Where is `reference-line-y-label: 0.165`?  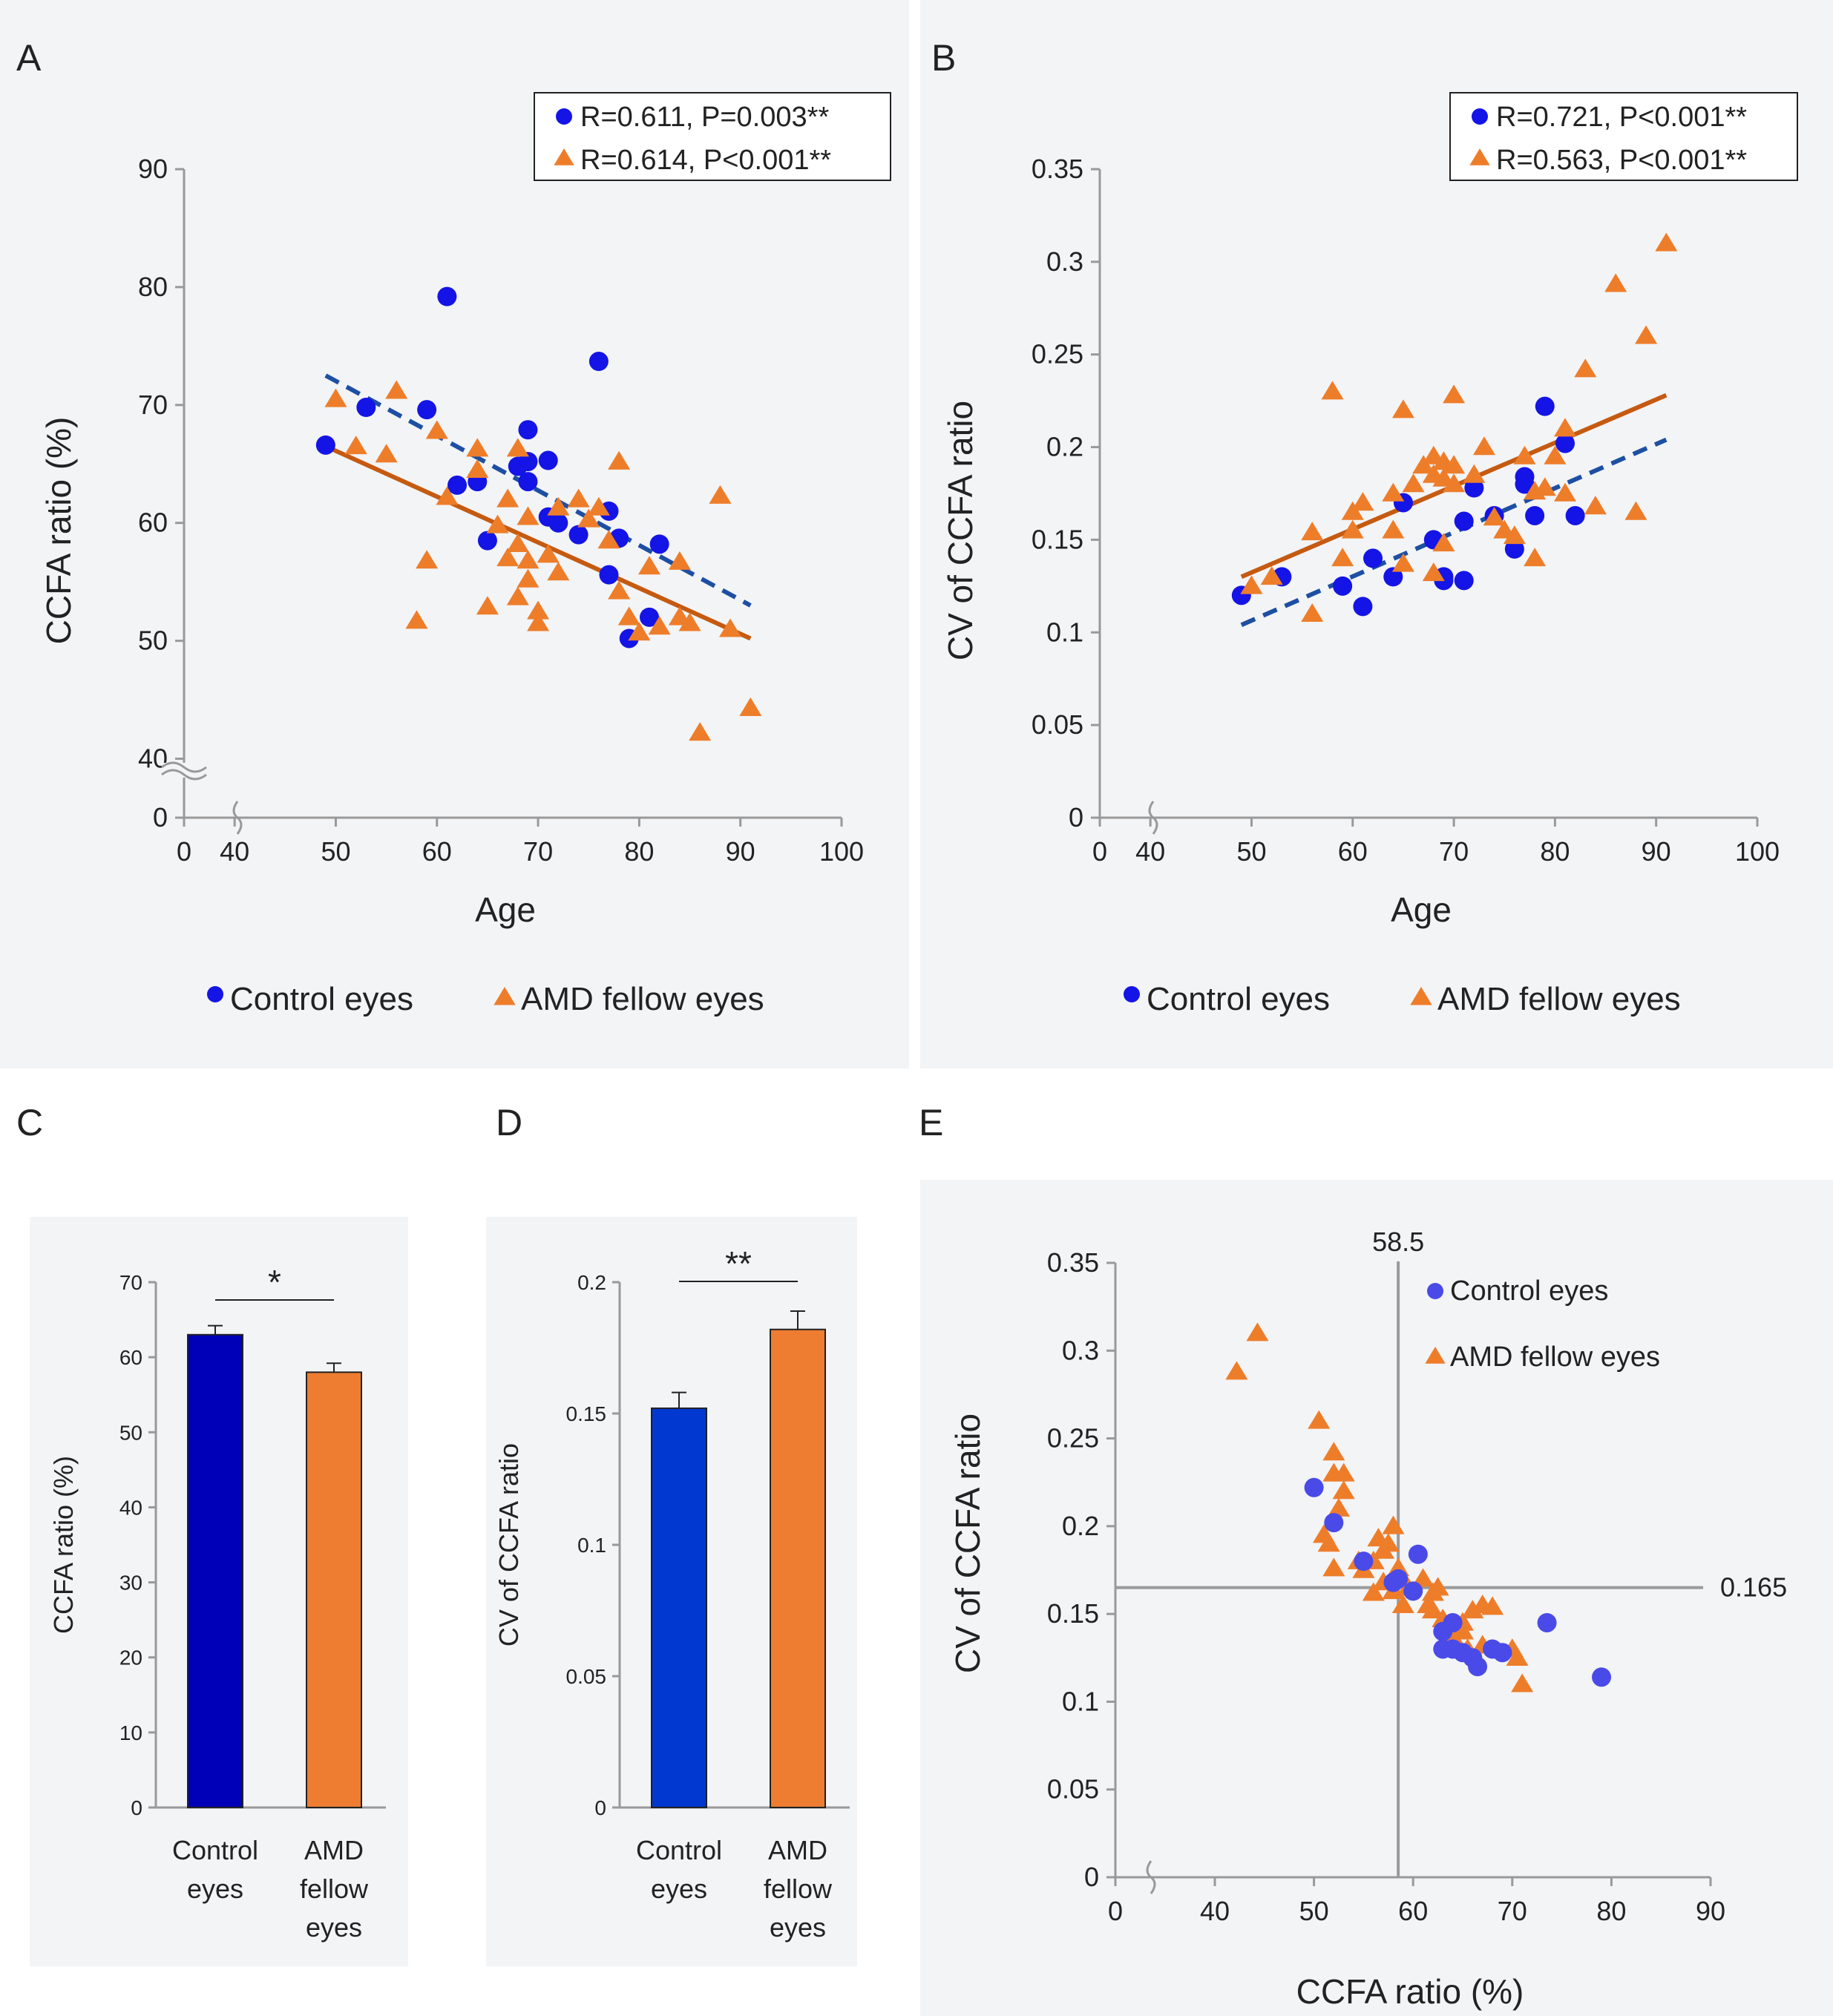 reference-line-y-label: 0.165 is located at coordinates (1753, 1587).